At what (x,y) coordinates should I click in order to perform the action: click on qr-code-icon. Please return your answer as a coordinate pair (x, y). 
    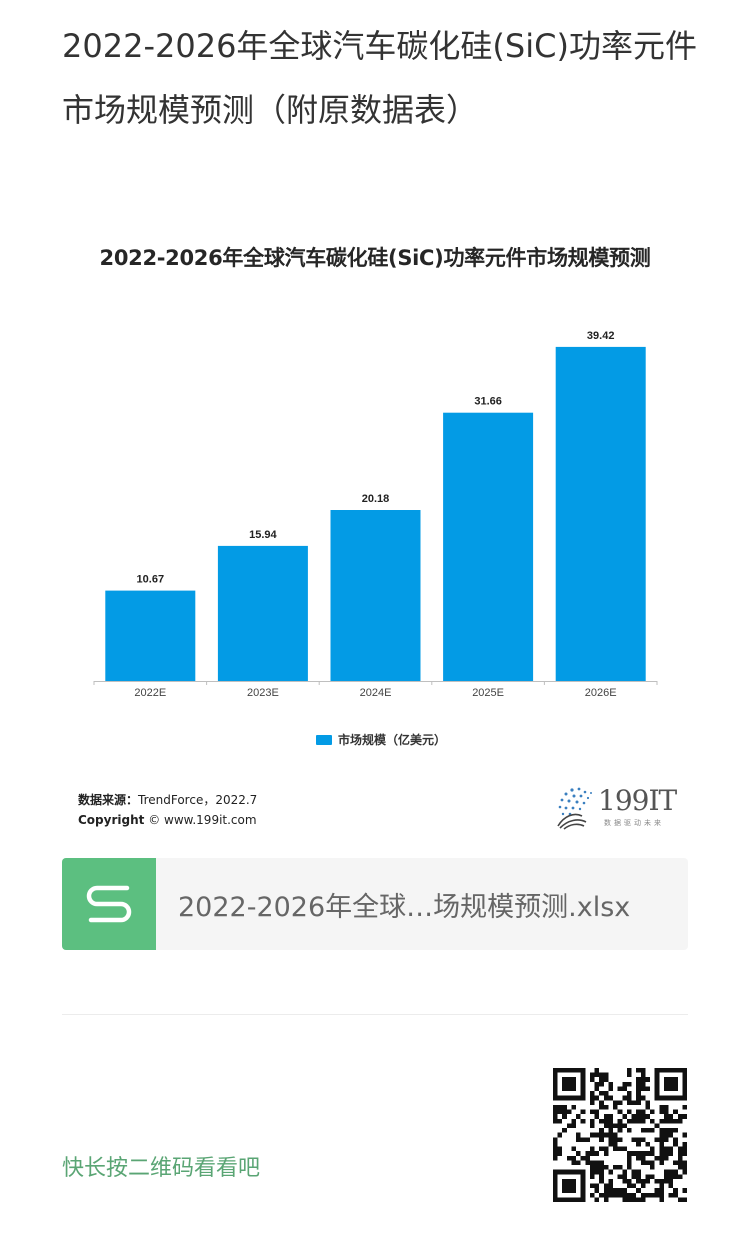
    Looking at the image, I should click on (620, 1135).